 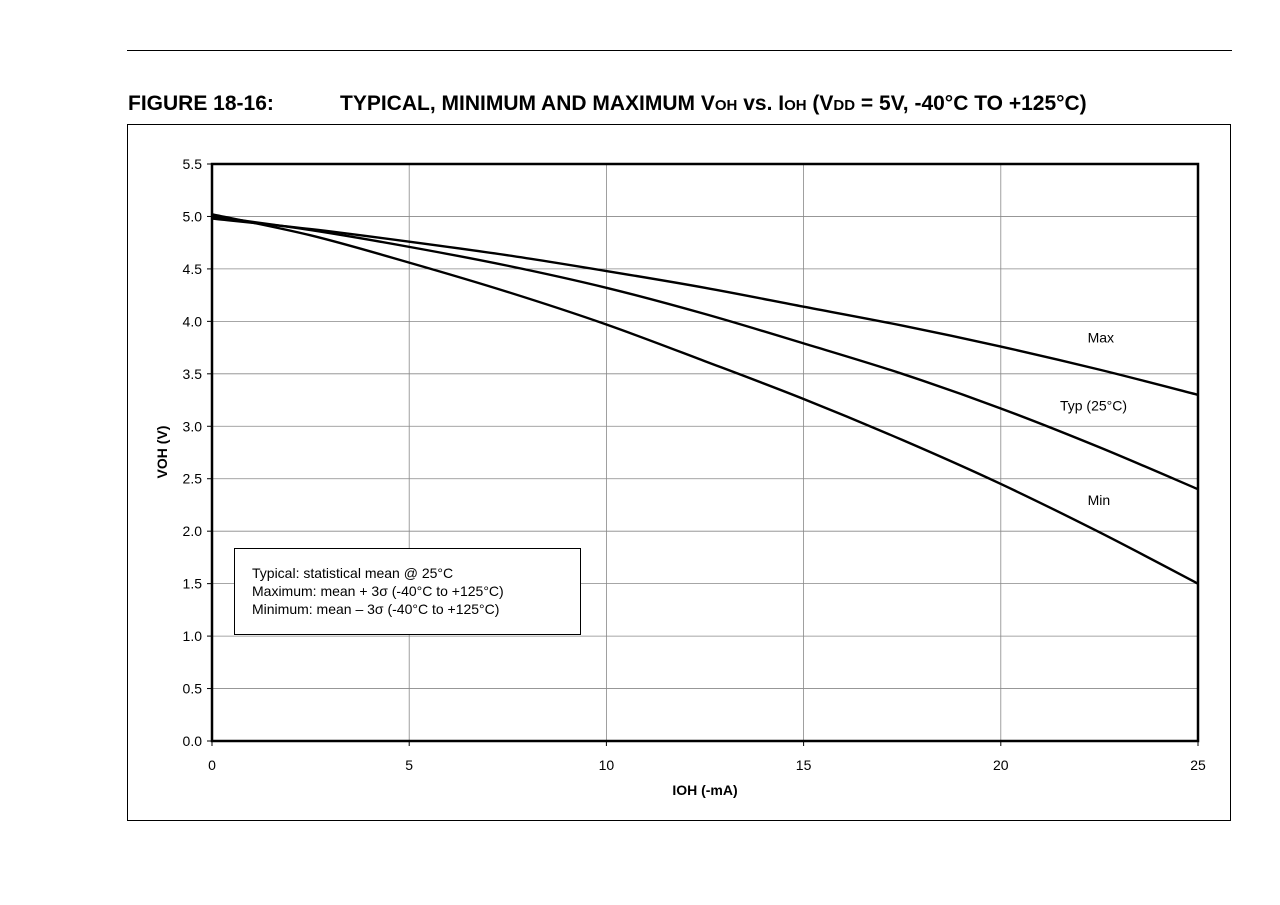 I want to click on title-part: = 5V, -40°C TO +125°C), so click(x=971, y=103).